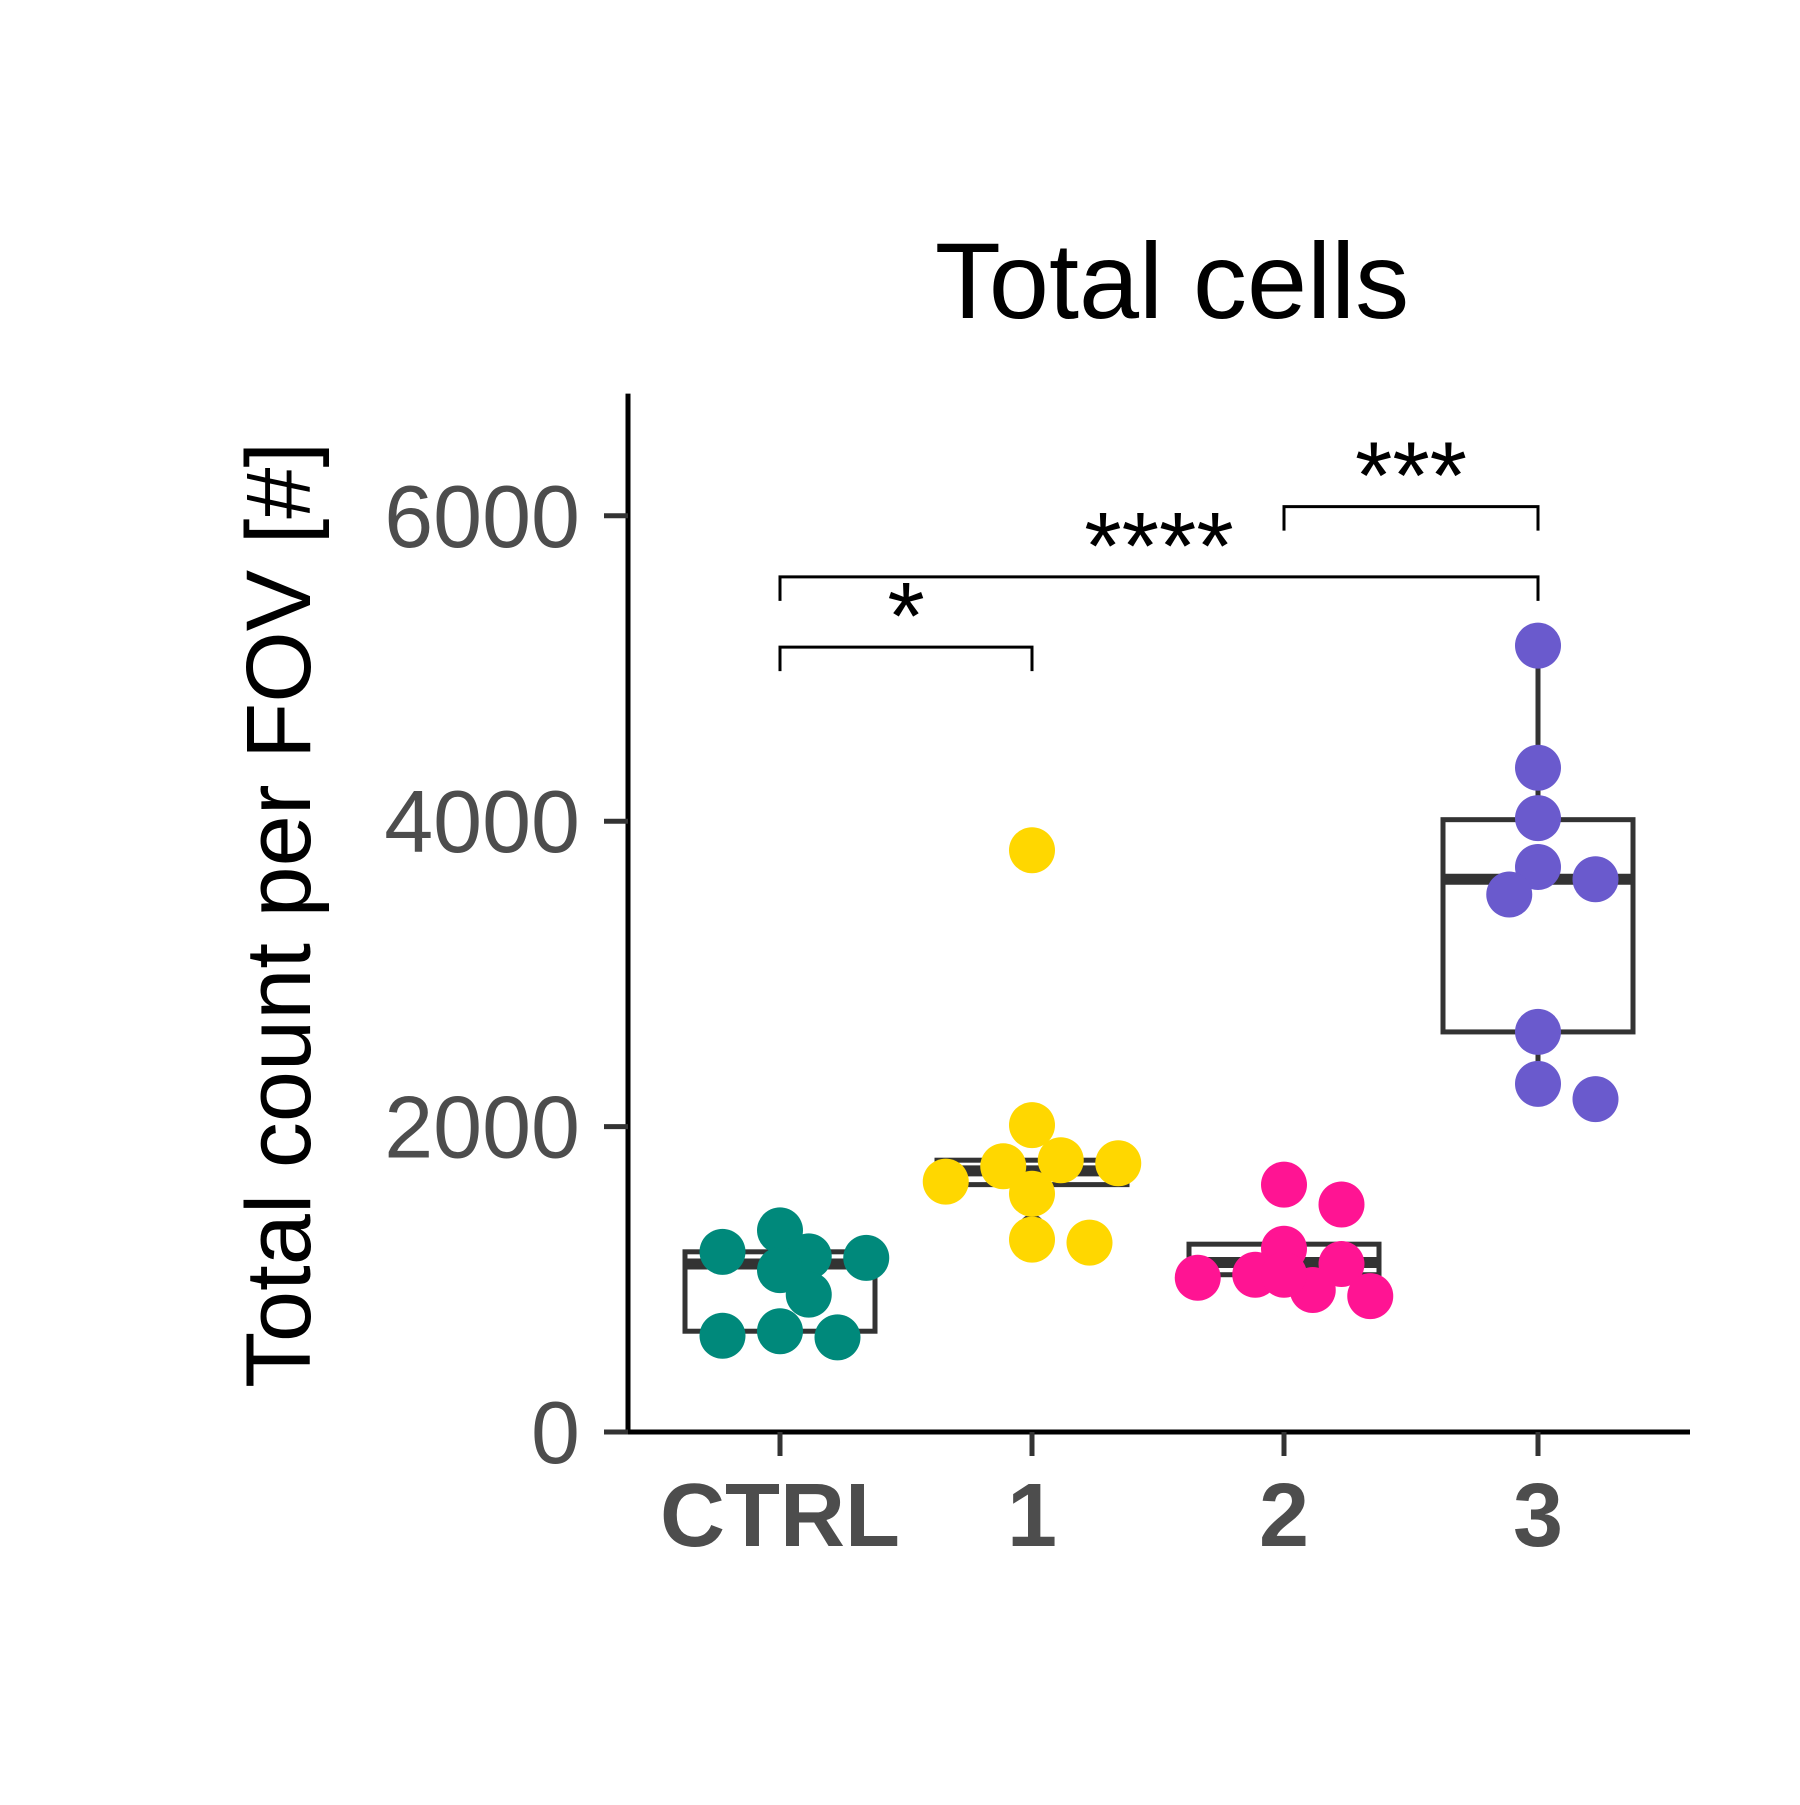 The height and width of the screenshot is (1805, 1800). Describe the element at coordinates (482, 516) in the screenshot. I see `y-tick-label: 6000` at that location.